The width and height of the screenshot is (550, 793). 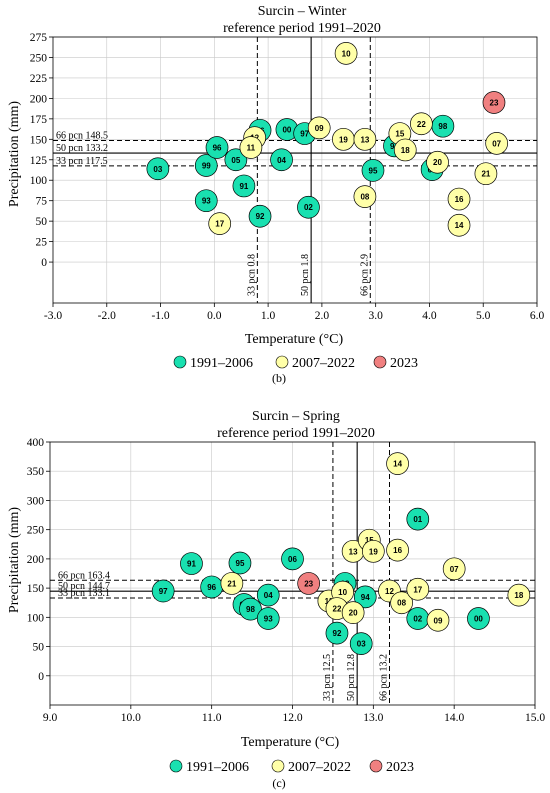 I want to click on data-point-19: 19, so click(x=373, y=551).